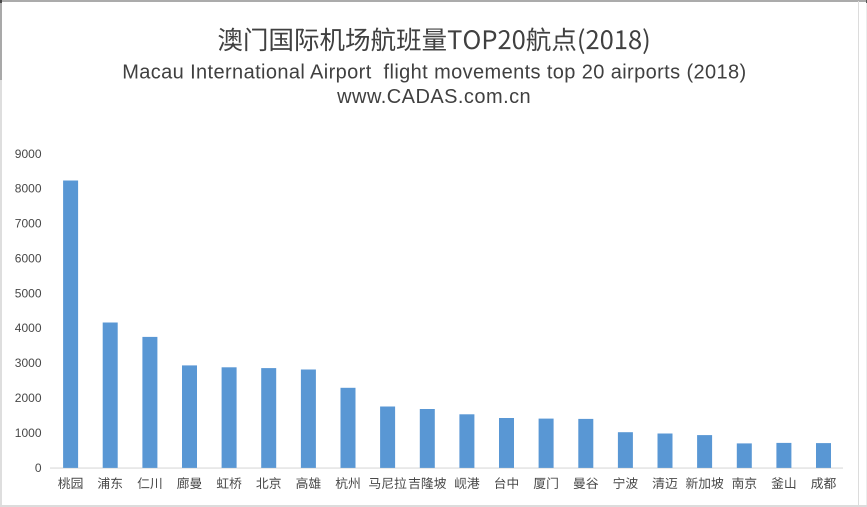 The image size is (867, 507). I want to click on svg-text: 2000, so click(28, 398).